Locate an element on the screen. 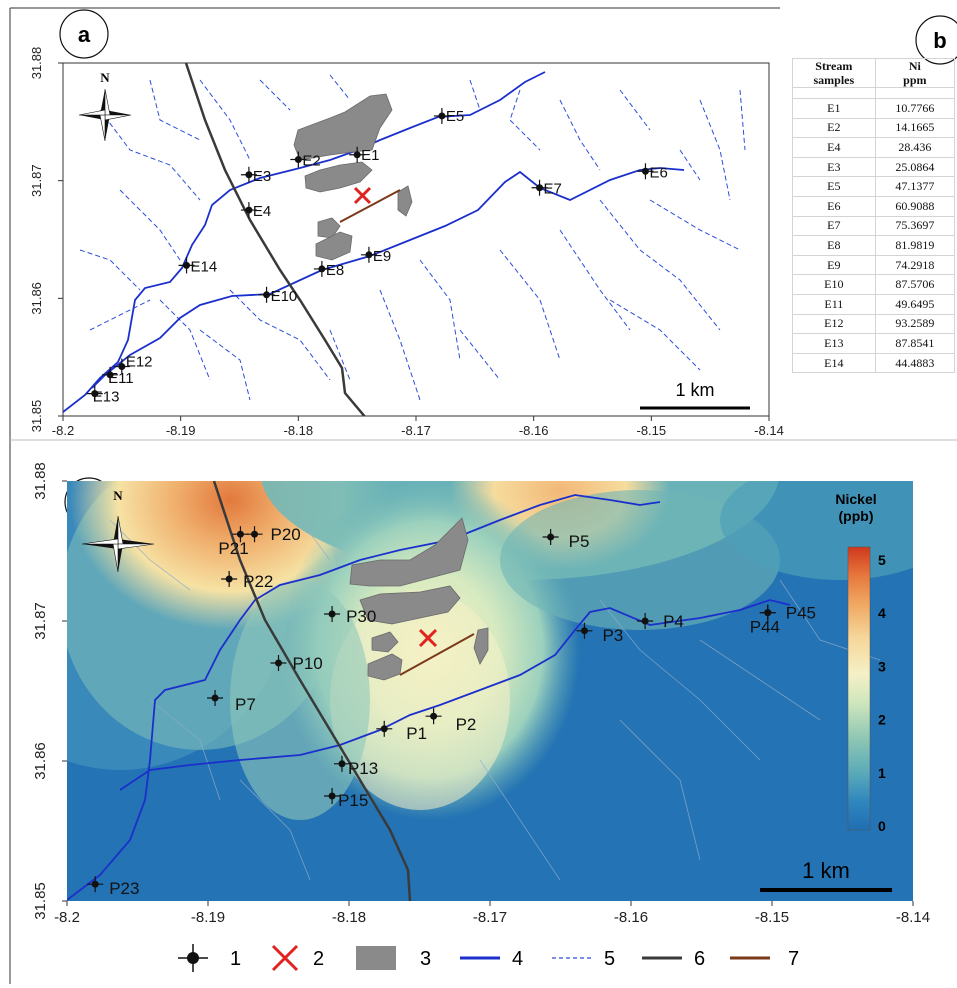 This screenshot has width=957, height=988. y-tick-label: 31.87 is located at coordinates (36, 180).